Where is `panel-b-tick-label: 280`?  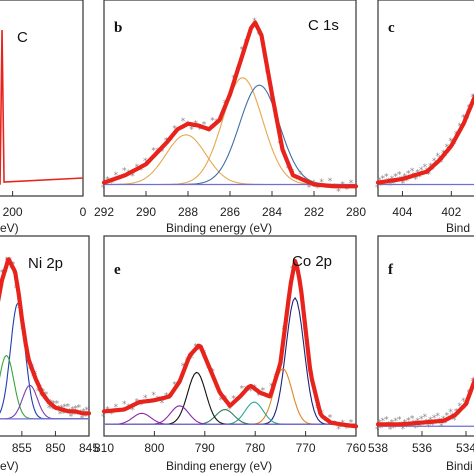
panel-b-tick-label: 280 is located at coordinates (356, 212).